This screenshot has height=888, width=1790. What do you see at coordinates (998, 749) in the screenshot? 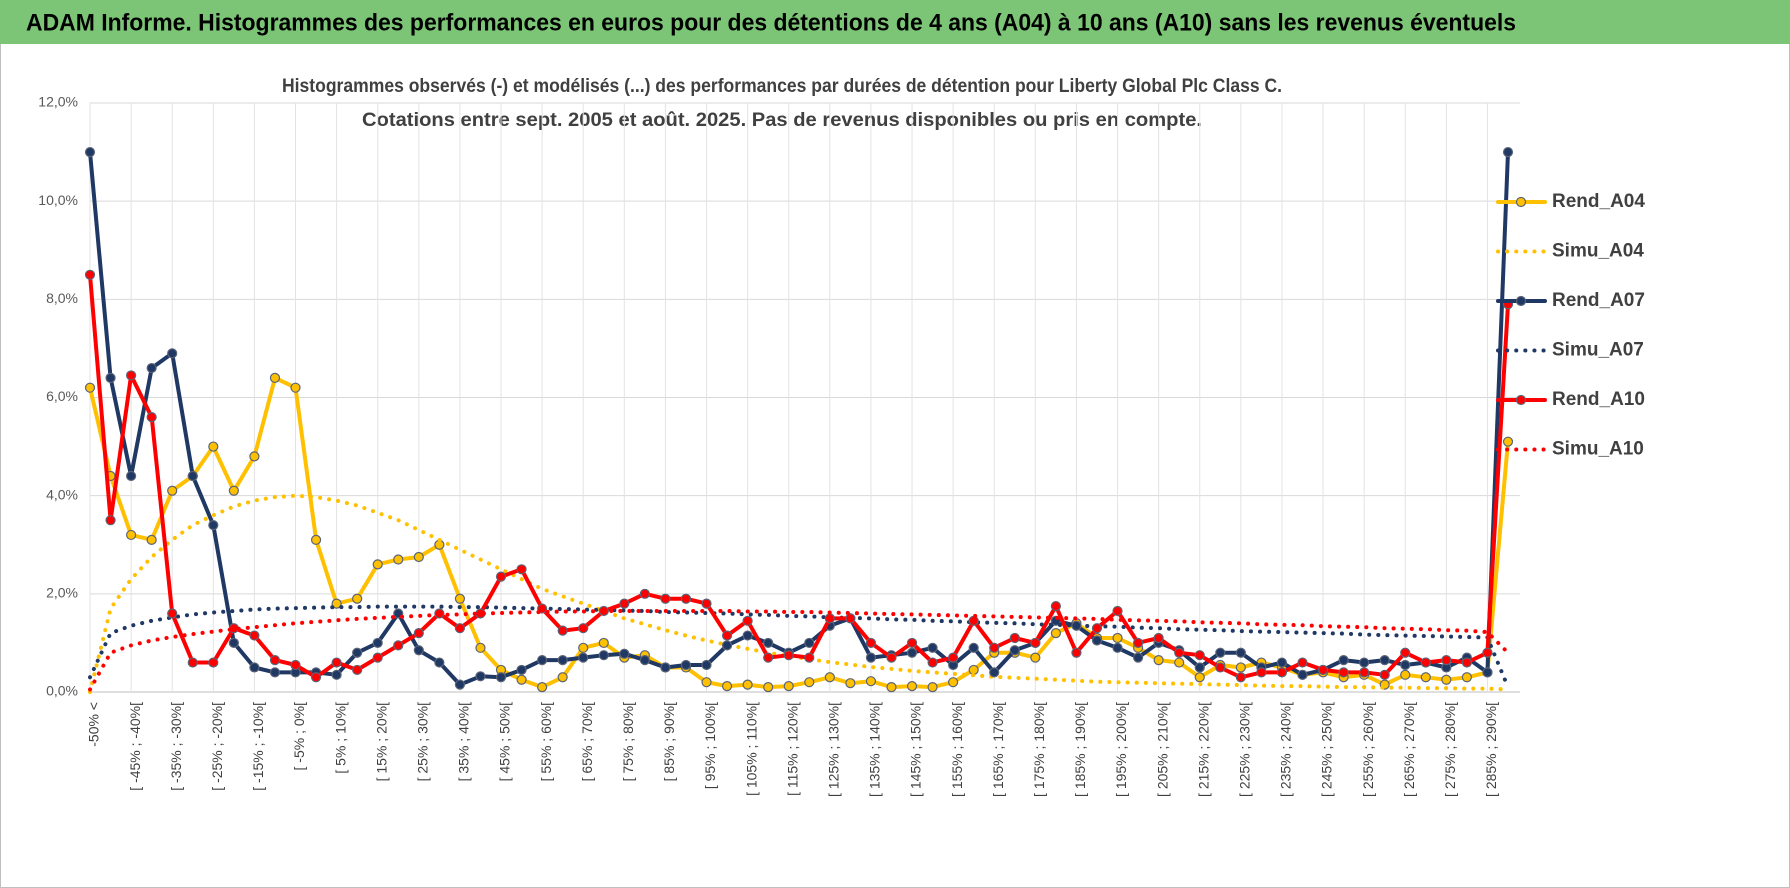
I see `x-tick-label: [ 165% ; 170%[` at bounding box center [998, 749].